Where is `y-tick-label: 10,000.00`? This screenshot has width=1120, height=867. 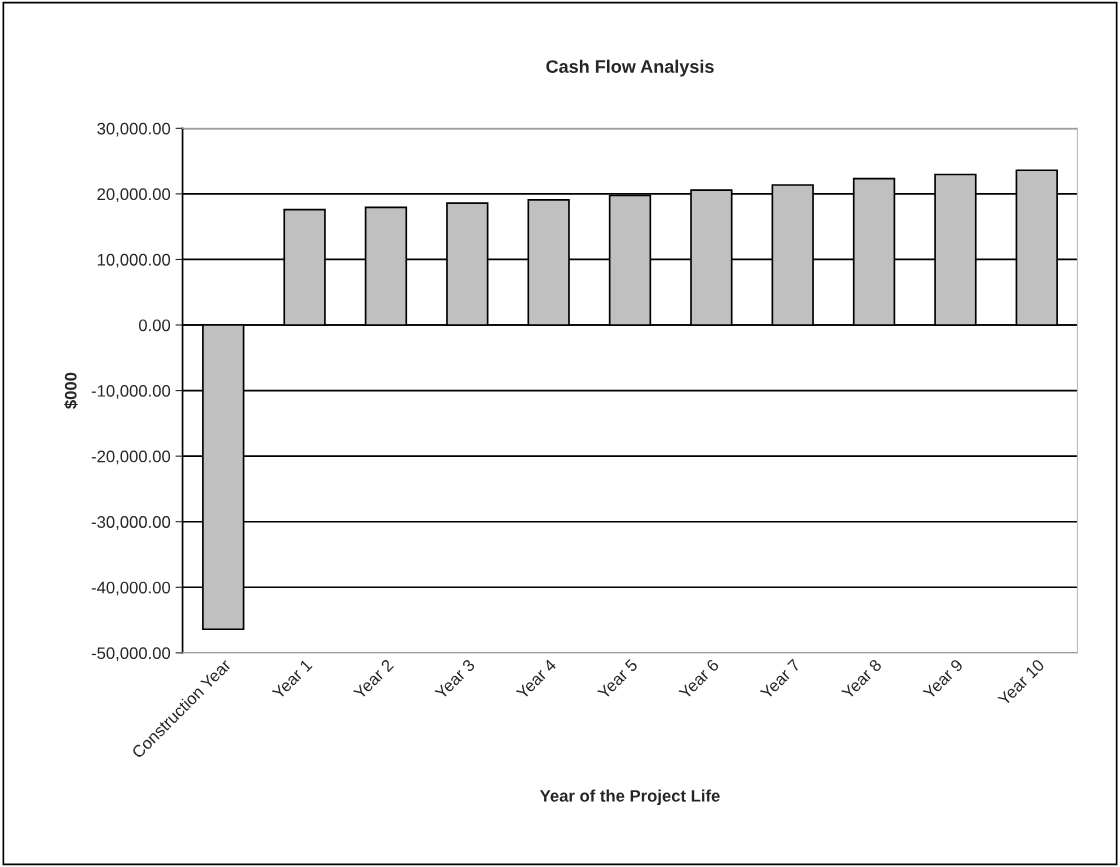 y-tick-label: 10,000.00 is located at coordinates (134, 260).